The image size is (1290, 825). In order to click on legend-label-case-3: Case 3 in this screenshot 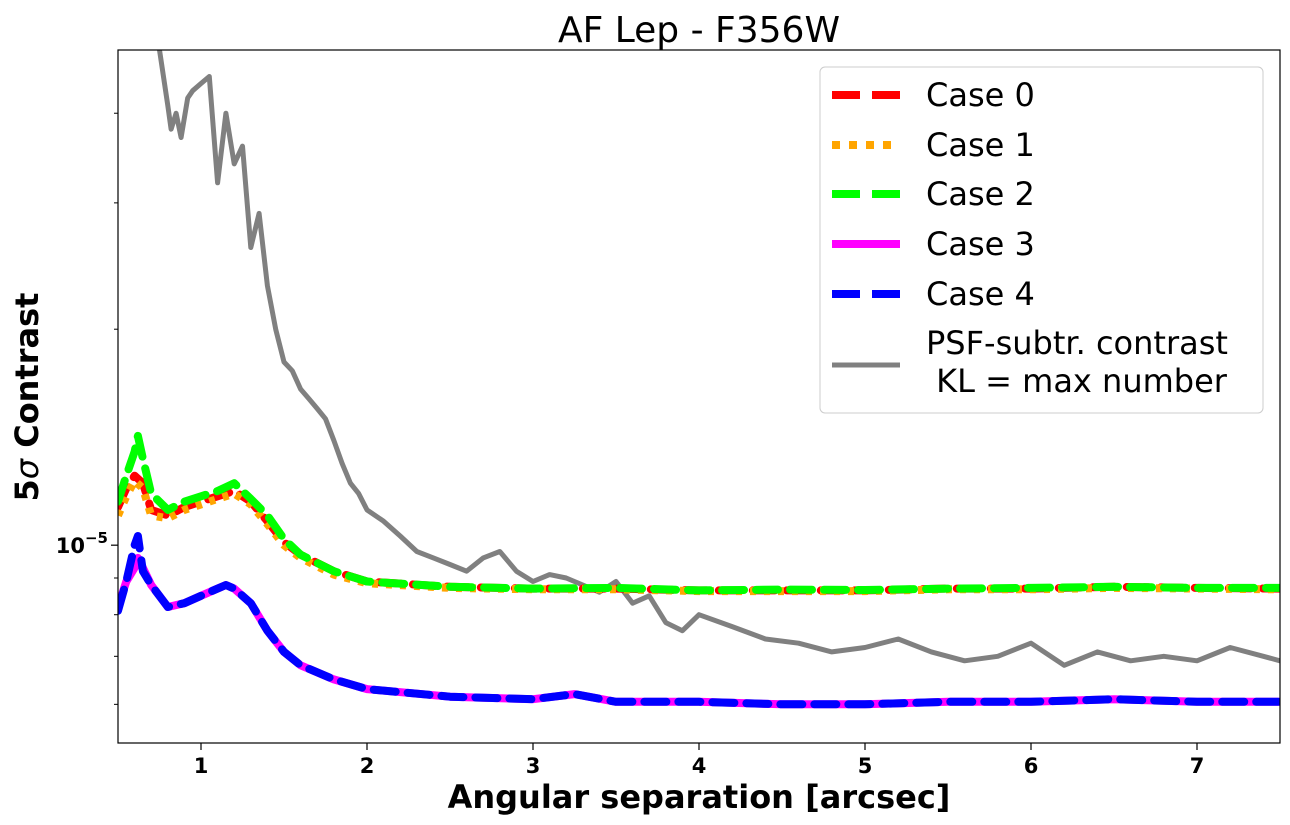, I will do `click(980, 244)`.